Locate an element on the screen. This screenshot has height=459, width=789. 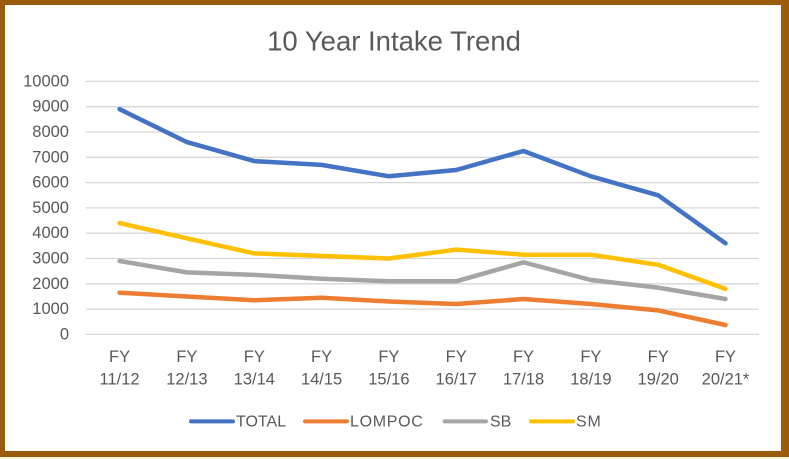
svg-text: 20/21* is located at coordinates (726, 380).